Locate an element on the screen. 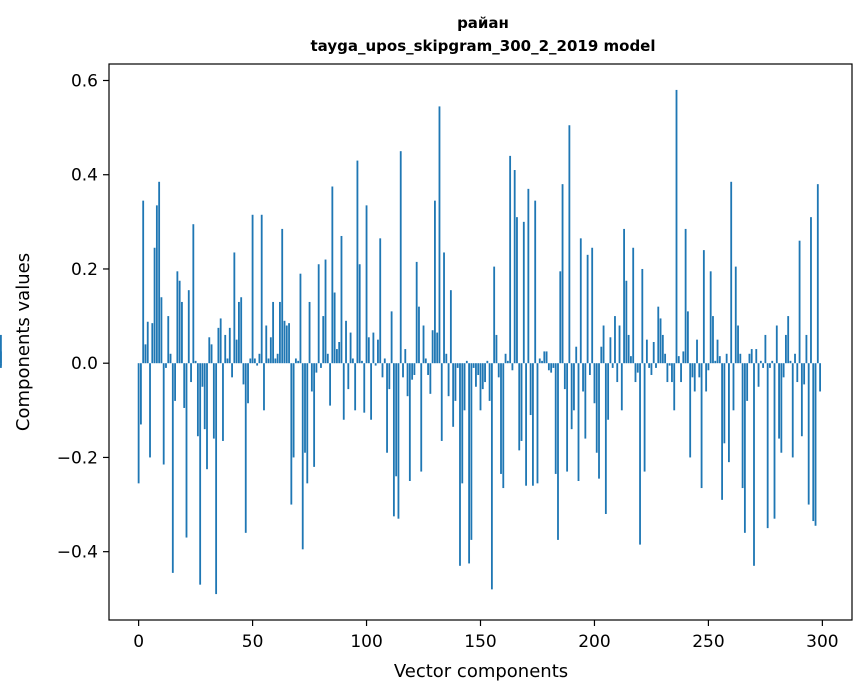 This screenshot has height=696, width=867. y-tick-label: −0.4 is located at coordinates (77, 553).